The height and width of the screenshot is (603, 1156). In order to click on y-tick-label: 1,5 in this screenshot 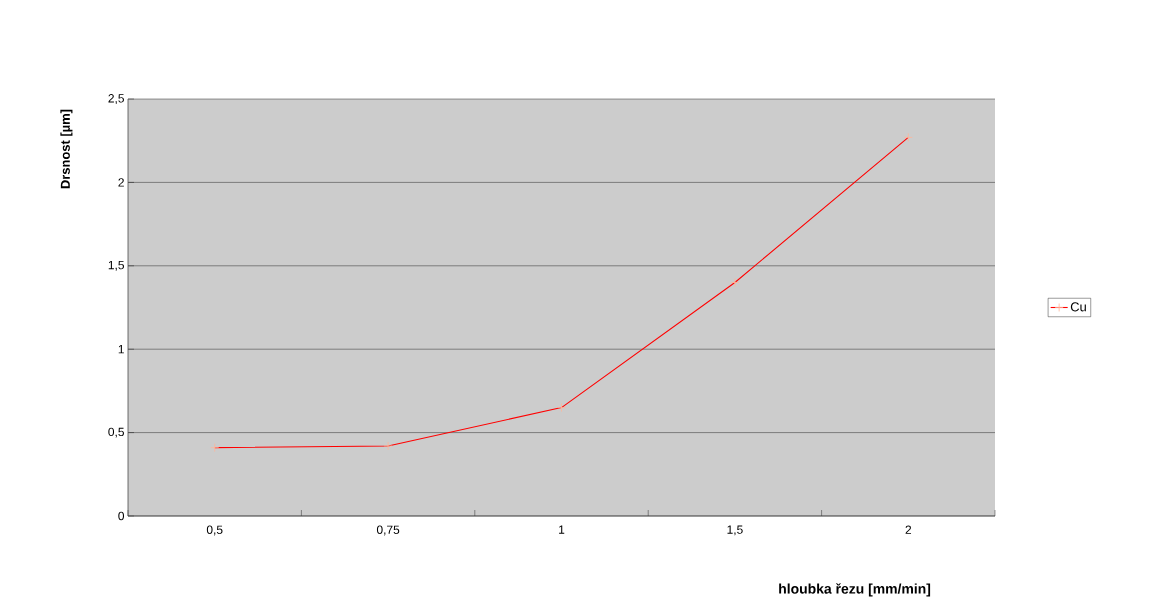, I will do `click(116, 265)`.